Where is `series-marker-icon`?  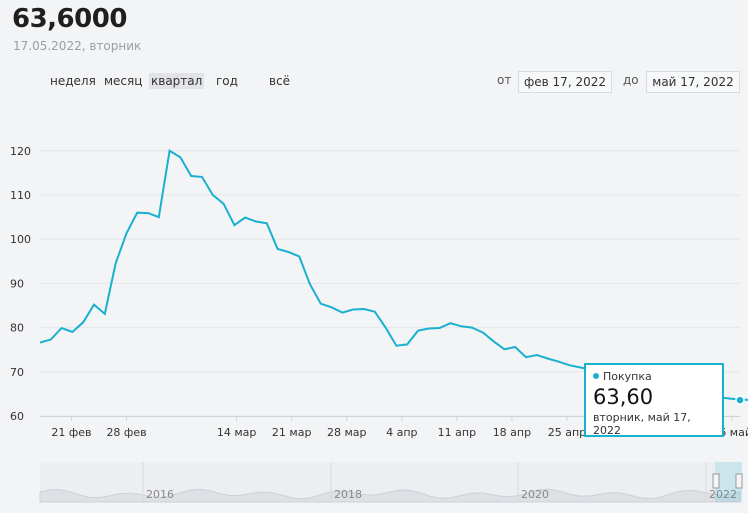
series-marker-icon is located at coordinates (596, 376).